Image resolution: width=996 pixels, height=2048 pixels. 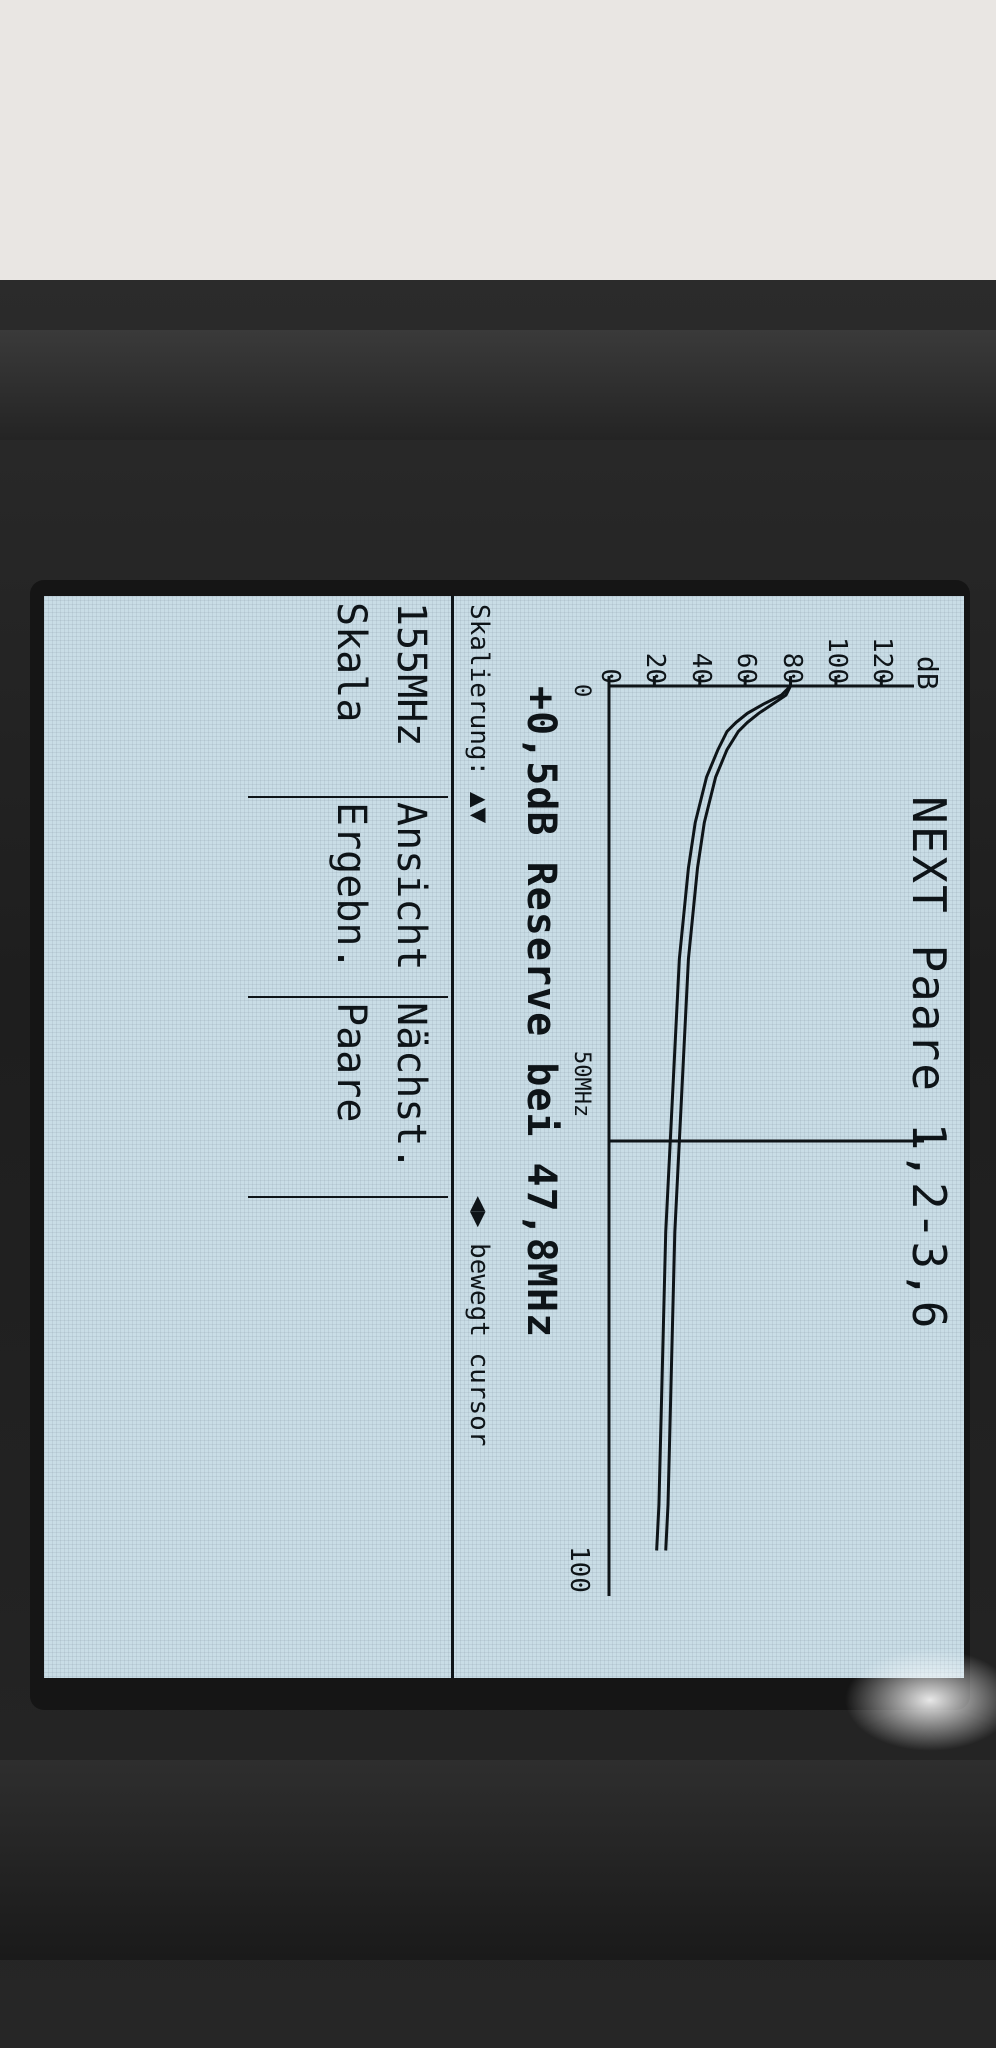 What do you see at coordinates (348, 1296) in the screenshot?
I see `softkey-empty` at bounding box center [348, 1296].